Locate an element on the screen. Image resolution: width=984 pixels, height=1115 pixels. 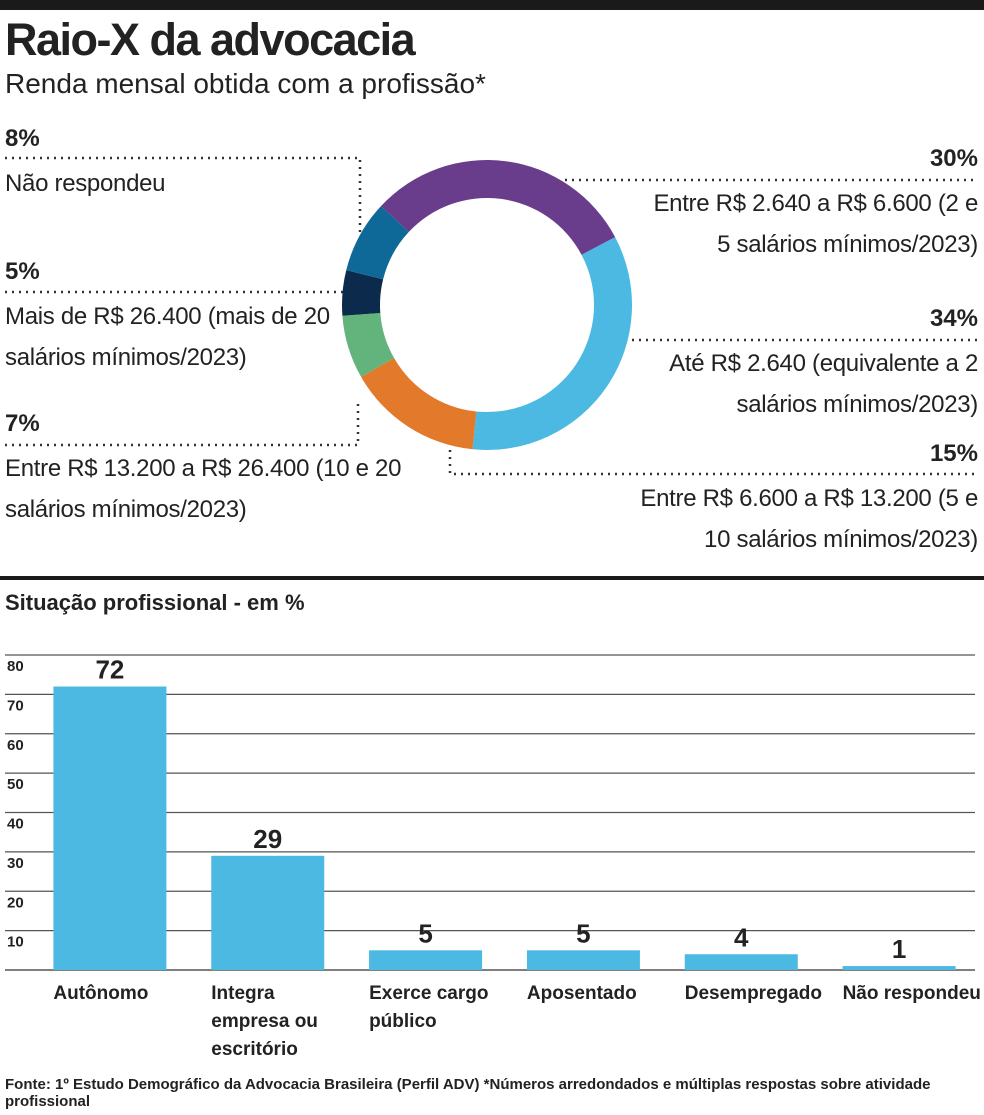
y-tick-label: 60 is located at coordinates (15, 745).